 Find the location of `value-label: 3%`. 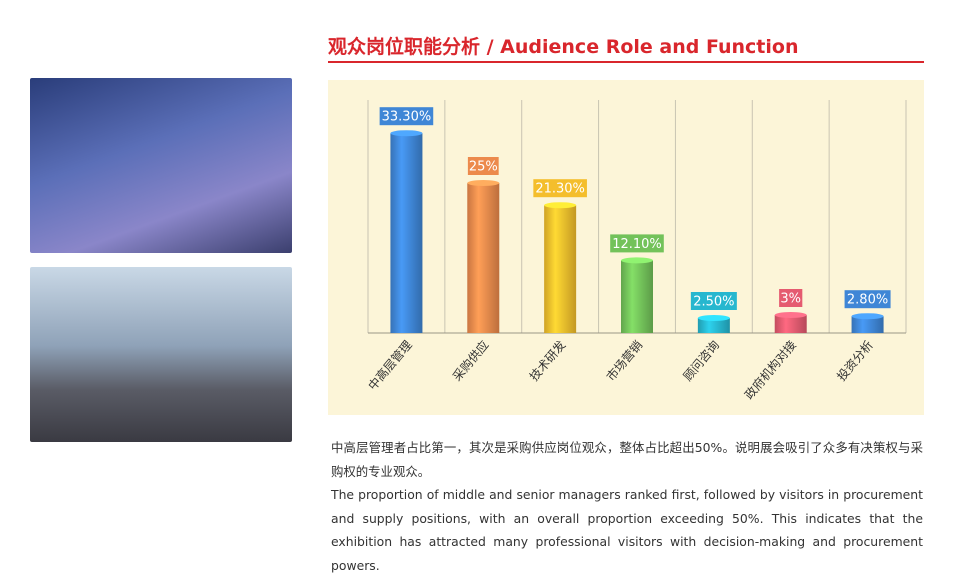

value-label: 3% is located at coordinates (790, 299).